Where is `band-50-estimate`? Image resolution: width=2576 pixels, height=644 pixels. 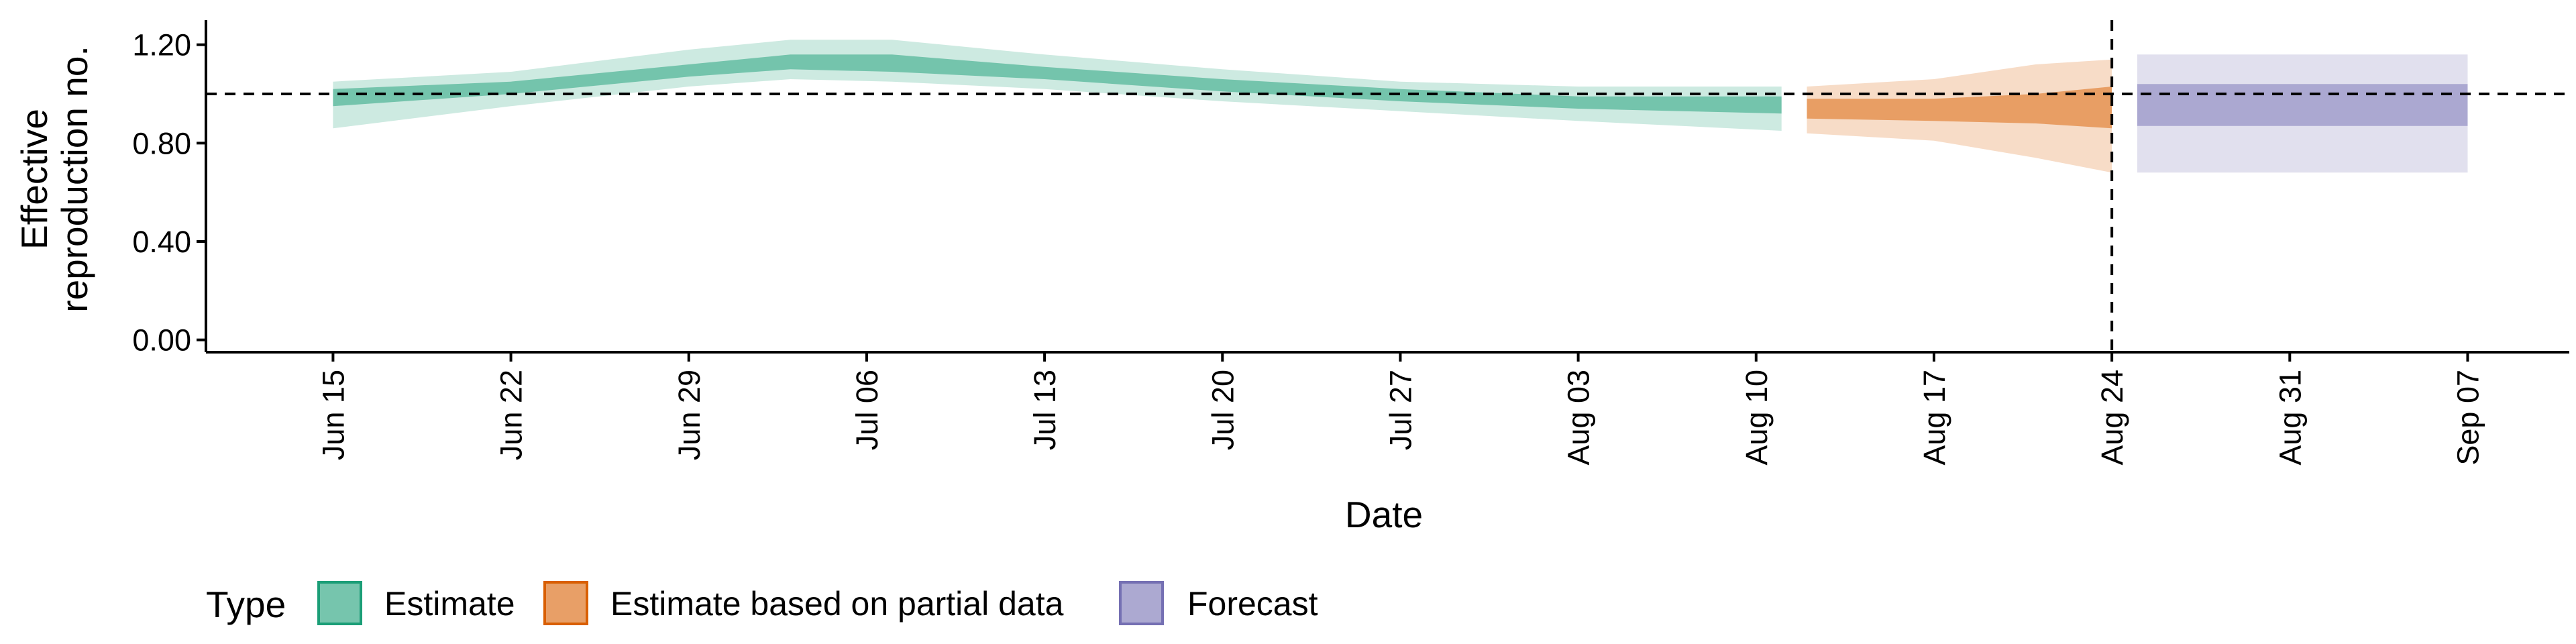 band-50-estimate is located at coordinates (1057, 84).